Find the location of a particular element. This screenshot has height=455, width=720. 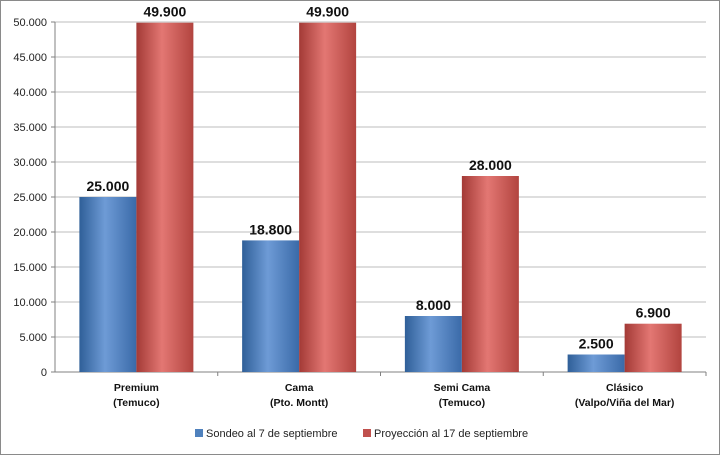

x-tick-label: (Pto. Montt) is located at coordinates (299, 403).